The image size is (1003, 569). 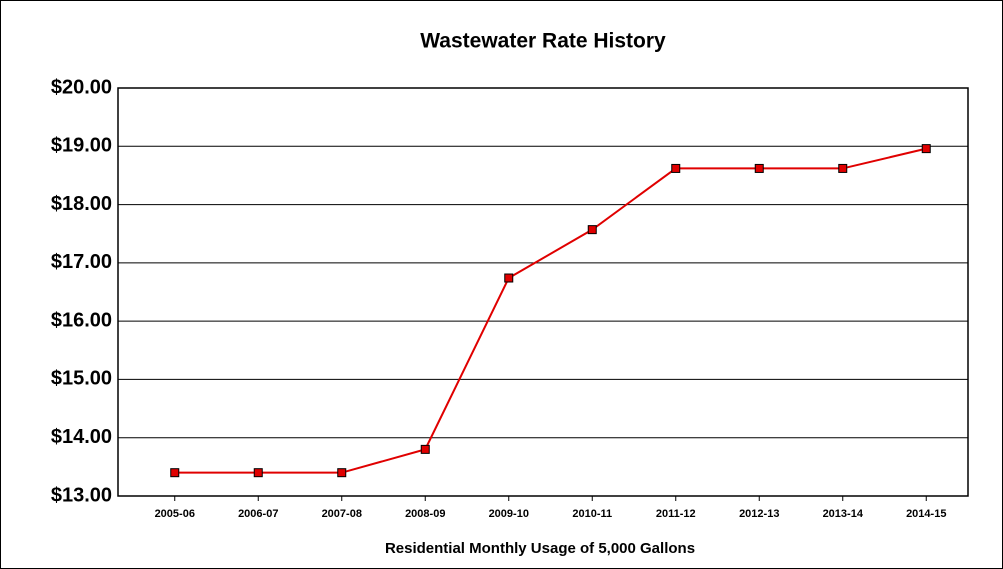 What do you see at coordinates (81, 204) in the screenshot?
I see `y-tick-label: $18.00` at bounding box center [81, 204].